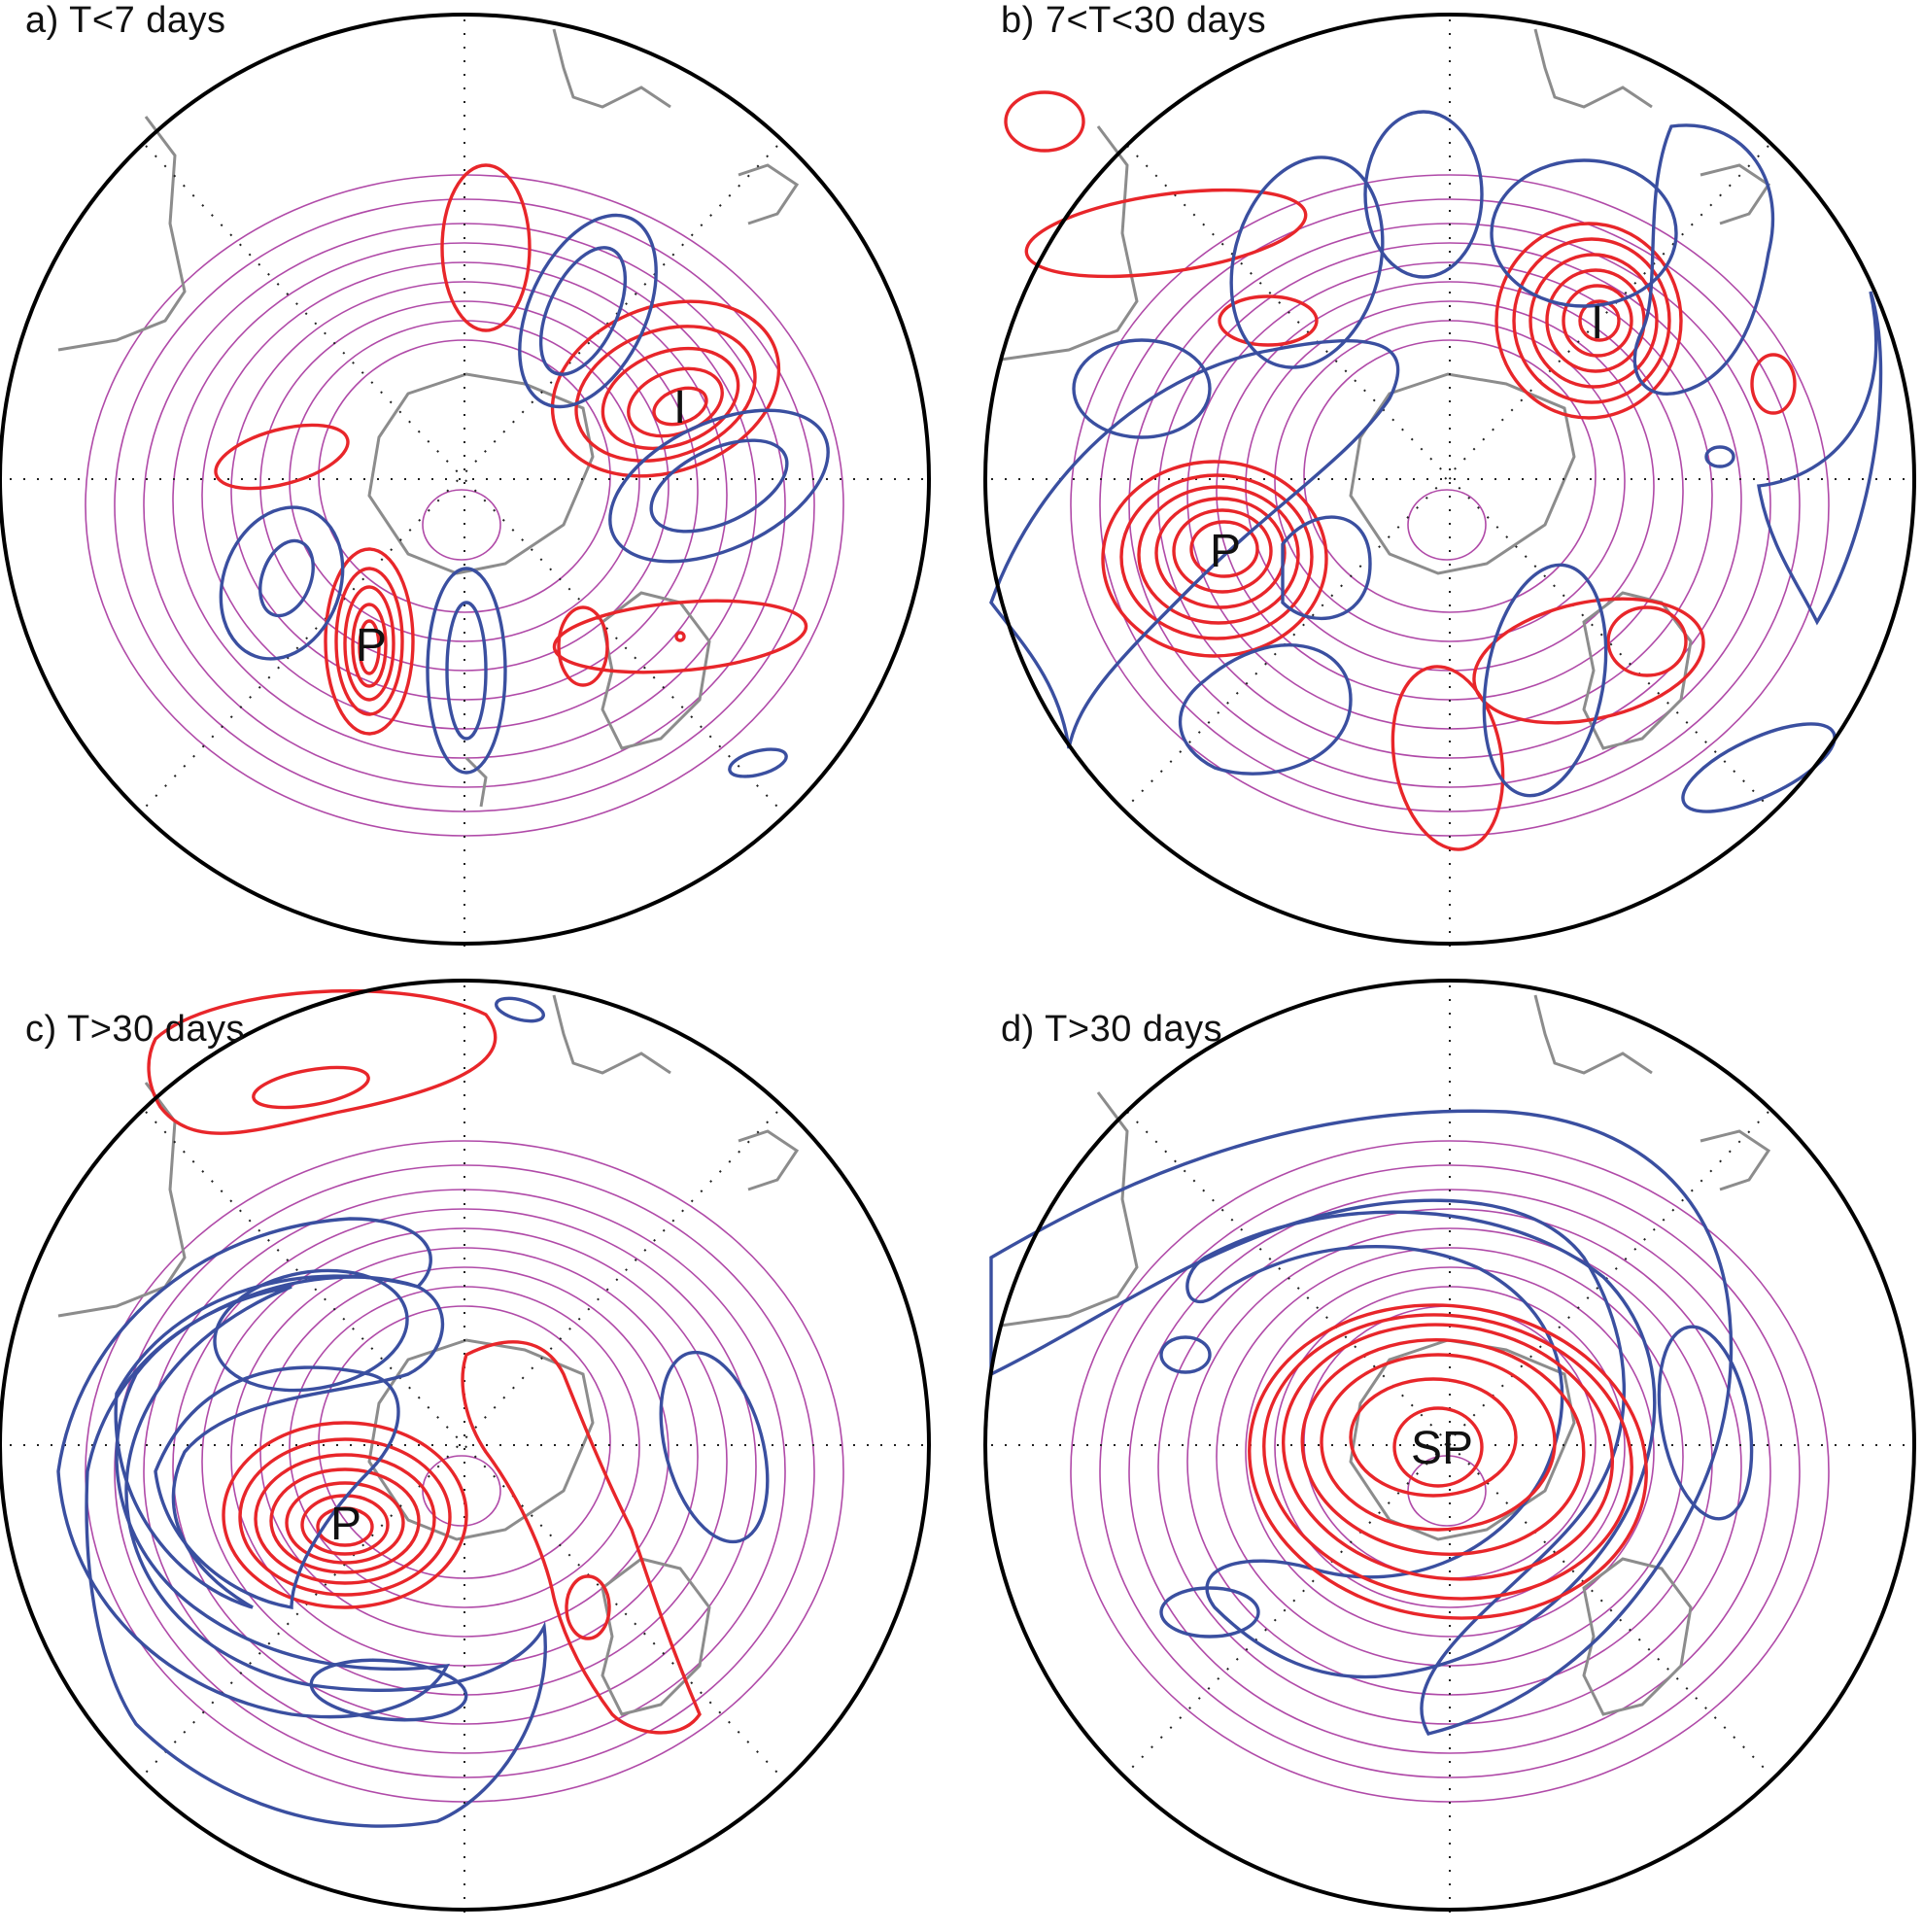  Describe the element at coordinates (135, 1029) in the screenshot. I see `panel-title-c: c) T>30 days` at that location.